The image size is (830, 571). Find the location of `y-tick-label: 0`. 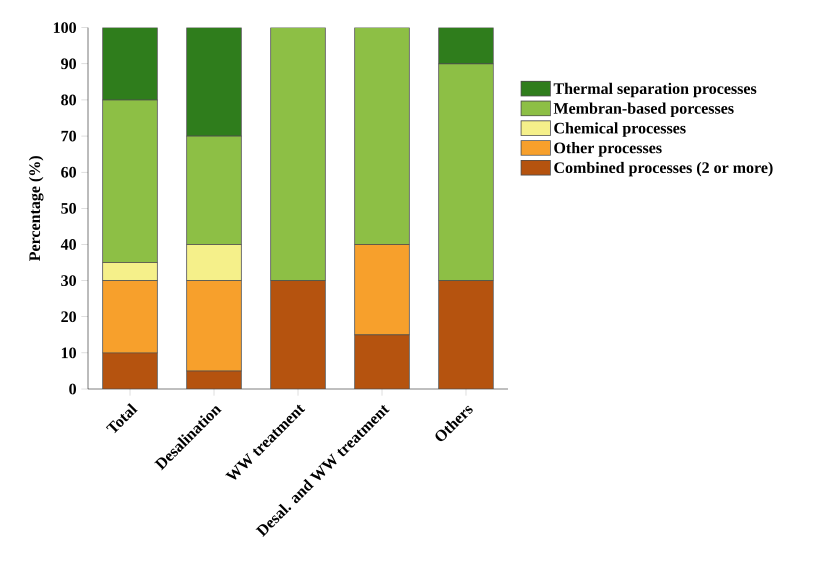

y-tick-label: 0 is located at coordinates (72, 389).